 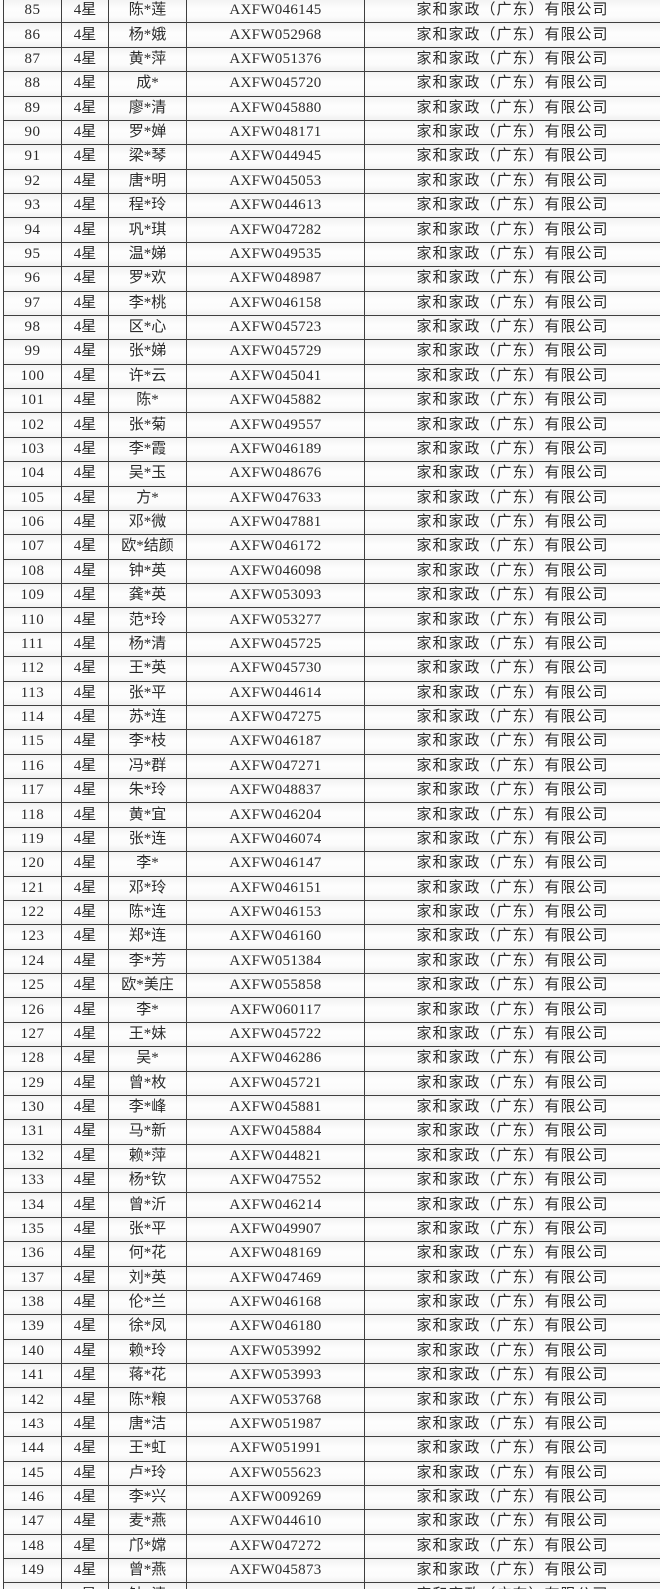 I want to click on table-row: 114 4星 苏*连 AXFW047275 家和家政（广东）有限公司, so click(x=331, y=717).